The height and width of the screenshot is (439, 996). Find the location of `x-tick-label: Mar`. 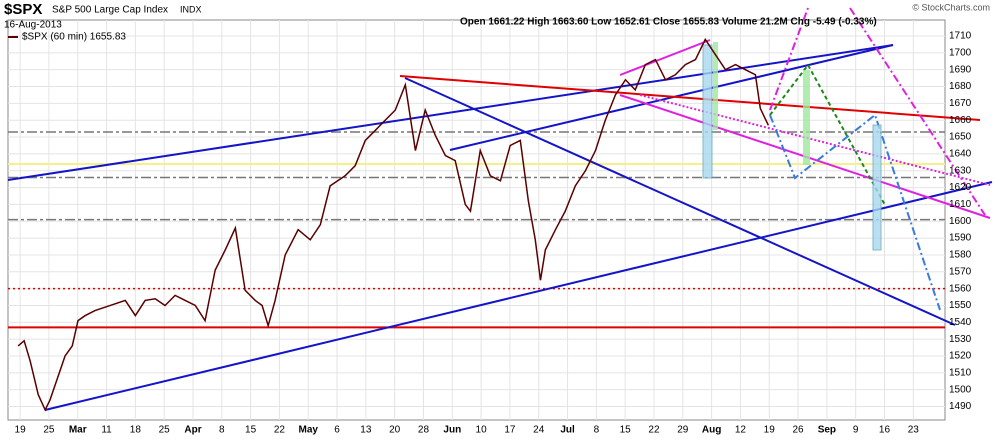

x-tick-label: Mar is located at coordinates (78, 430).